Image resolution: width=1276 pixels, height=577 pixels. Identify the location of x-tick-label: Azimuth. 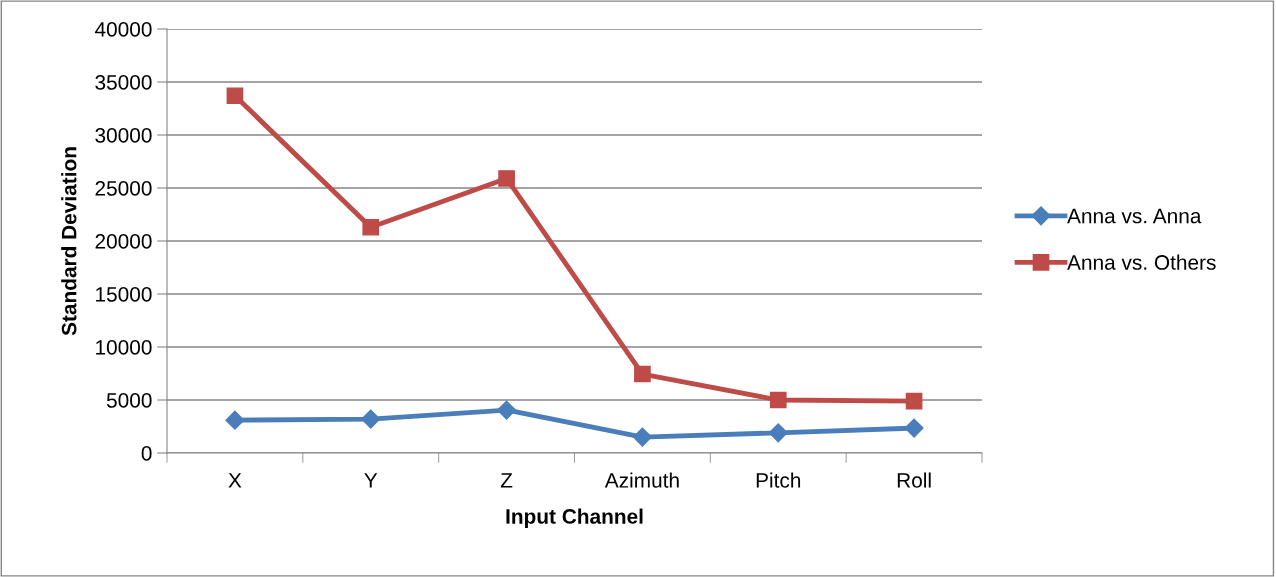
(641, 480).